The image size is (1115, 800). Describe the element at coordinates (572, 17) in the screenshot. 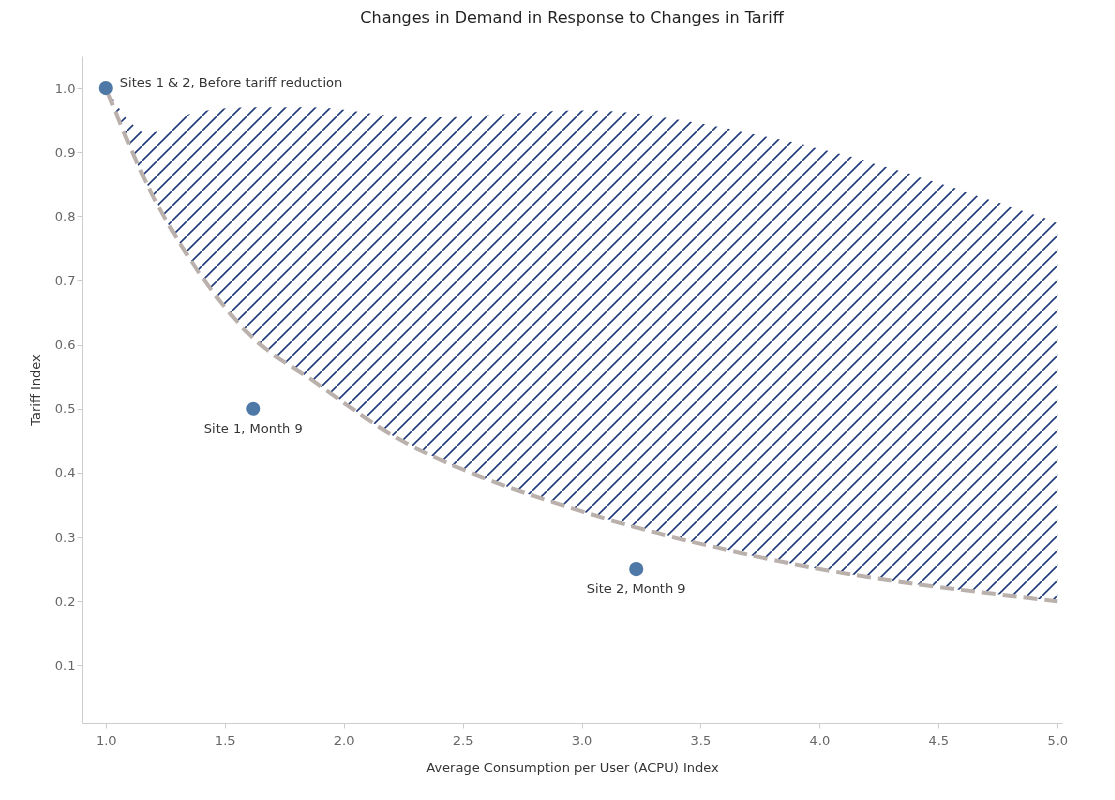

I see `chart-title: Changes in Demand in Response to Changes in Tariff` at that location.